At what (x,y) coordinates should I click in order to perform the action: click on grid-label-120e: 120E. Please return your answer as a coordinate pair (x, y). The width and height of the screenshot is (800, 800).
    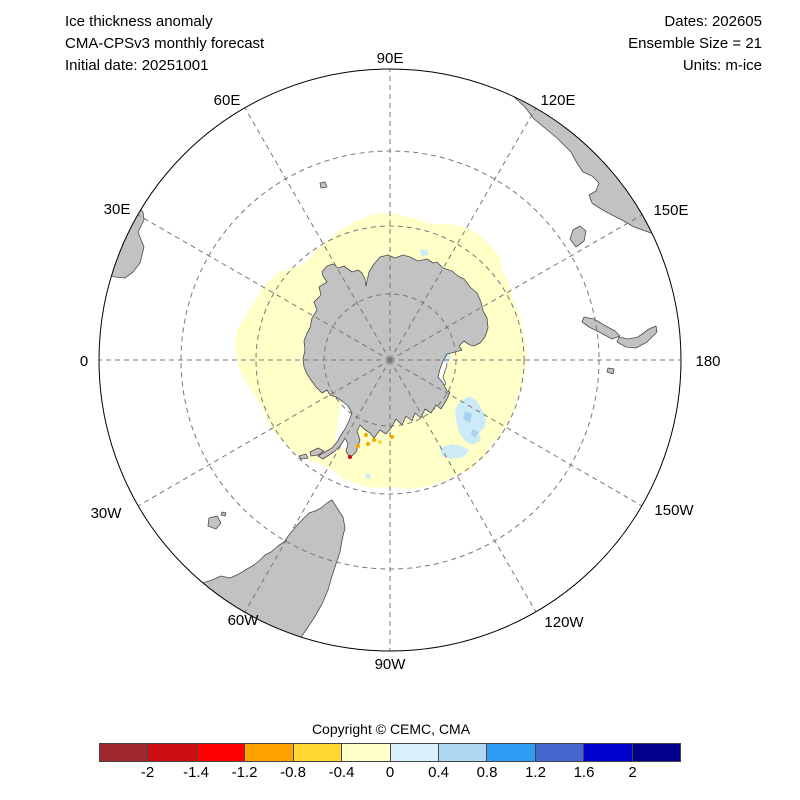
    Looking at the image, I should click on (557, 100).